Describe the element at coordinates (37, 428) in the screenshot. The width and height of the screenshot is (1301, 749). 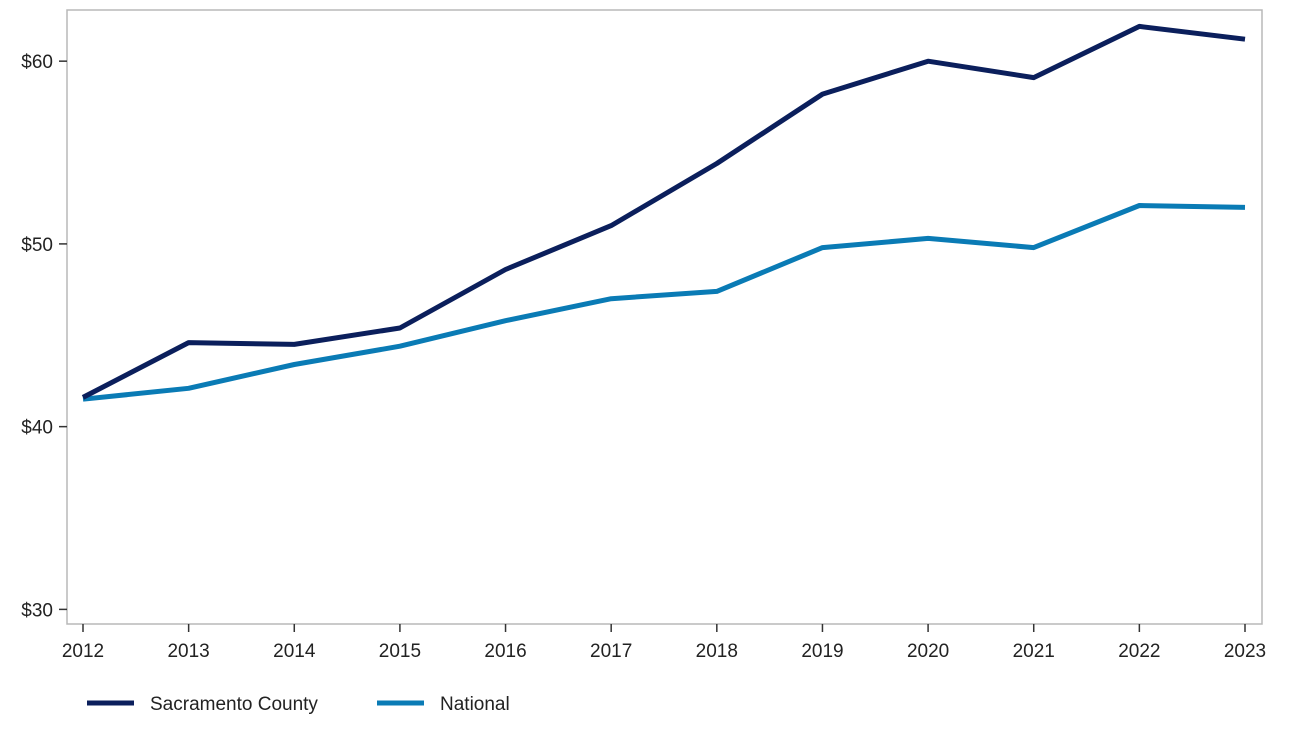
I see `y-tick-label: $40` at that location.